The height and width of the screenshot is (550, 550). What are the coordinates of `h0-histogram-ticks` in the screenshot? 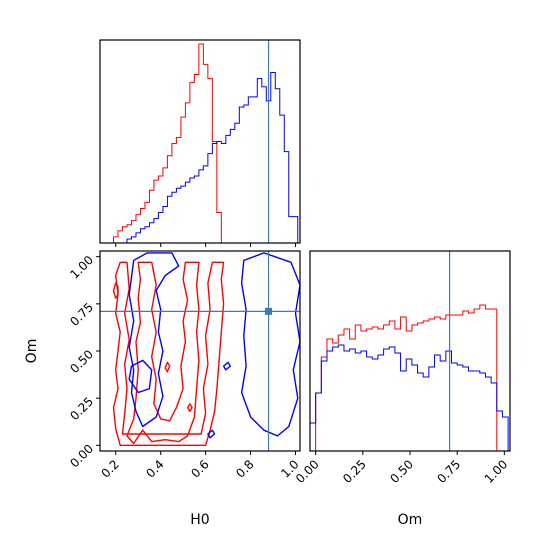 It's located at (206, 245).